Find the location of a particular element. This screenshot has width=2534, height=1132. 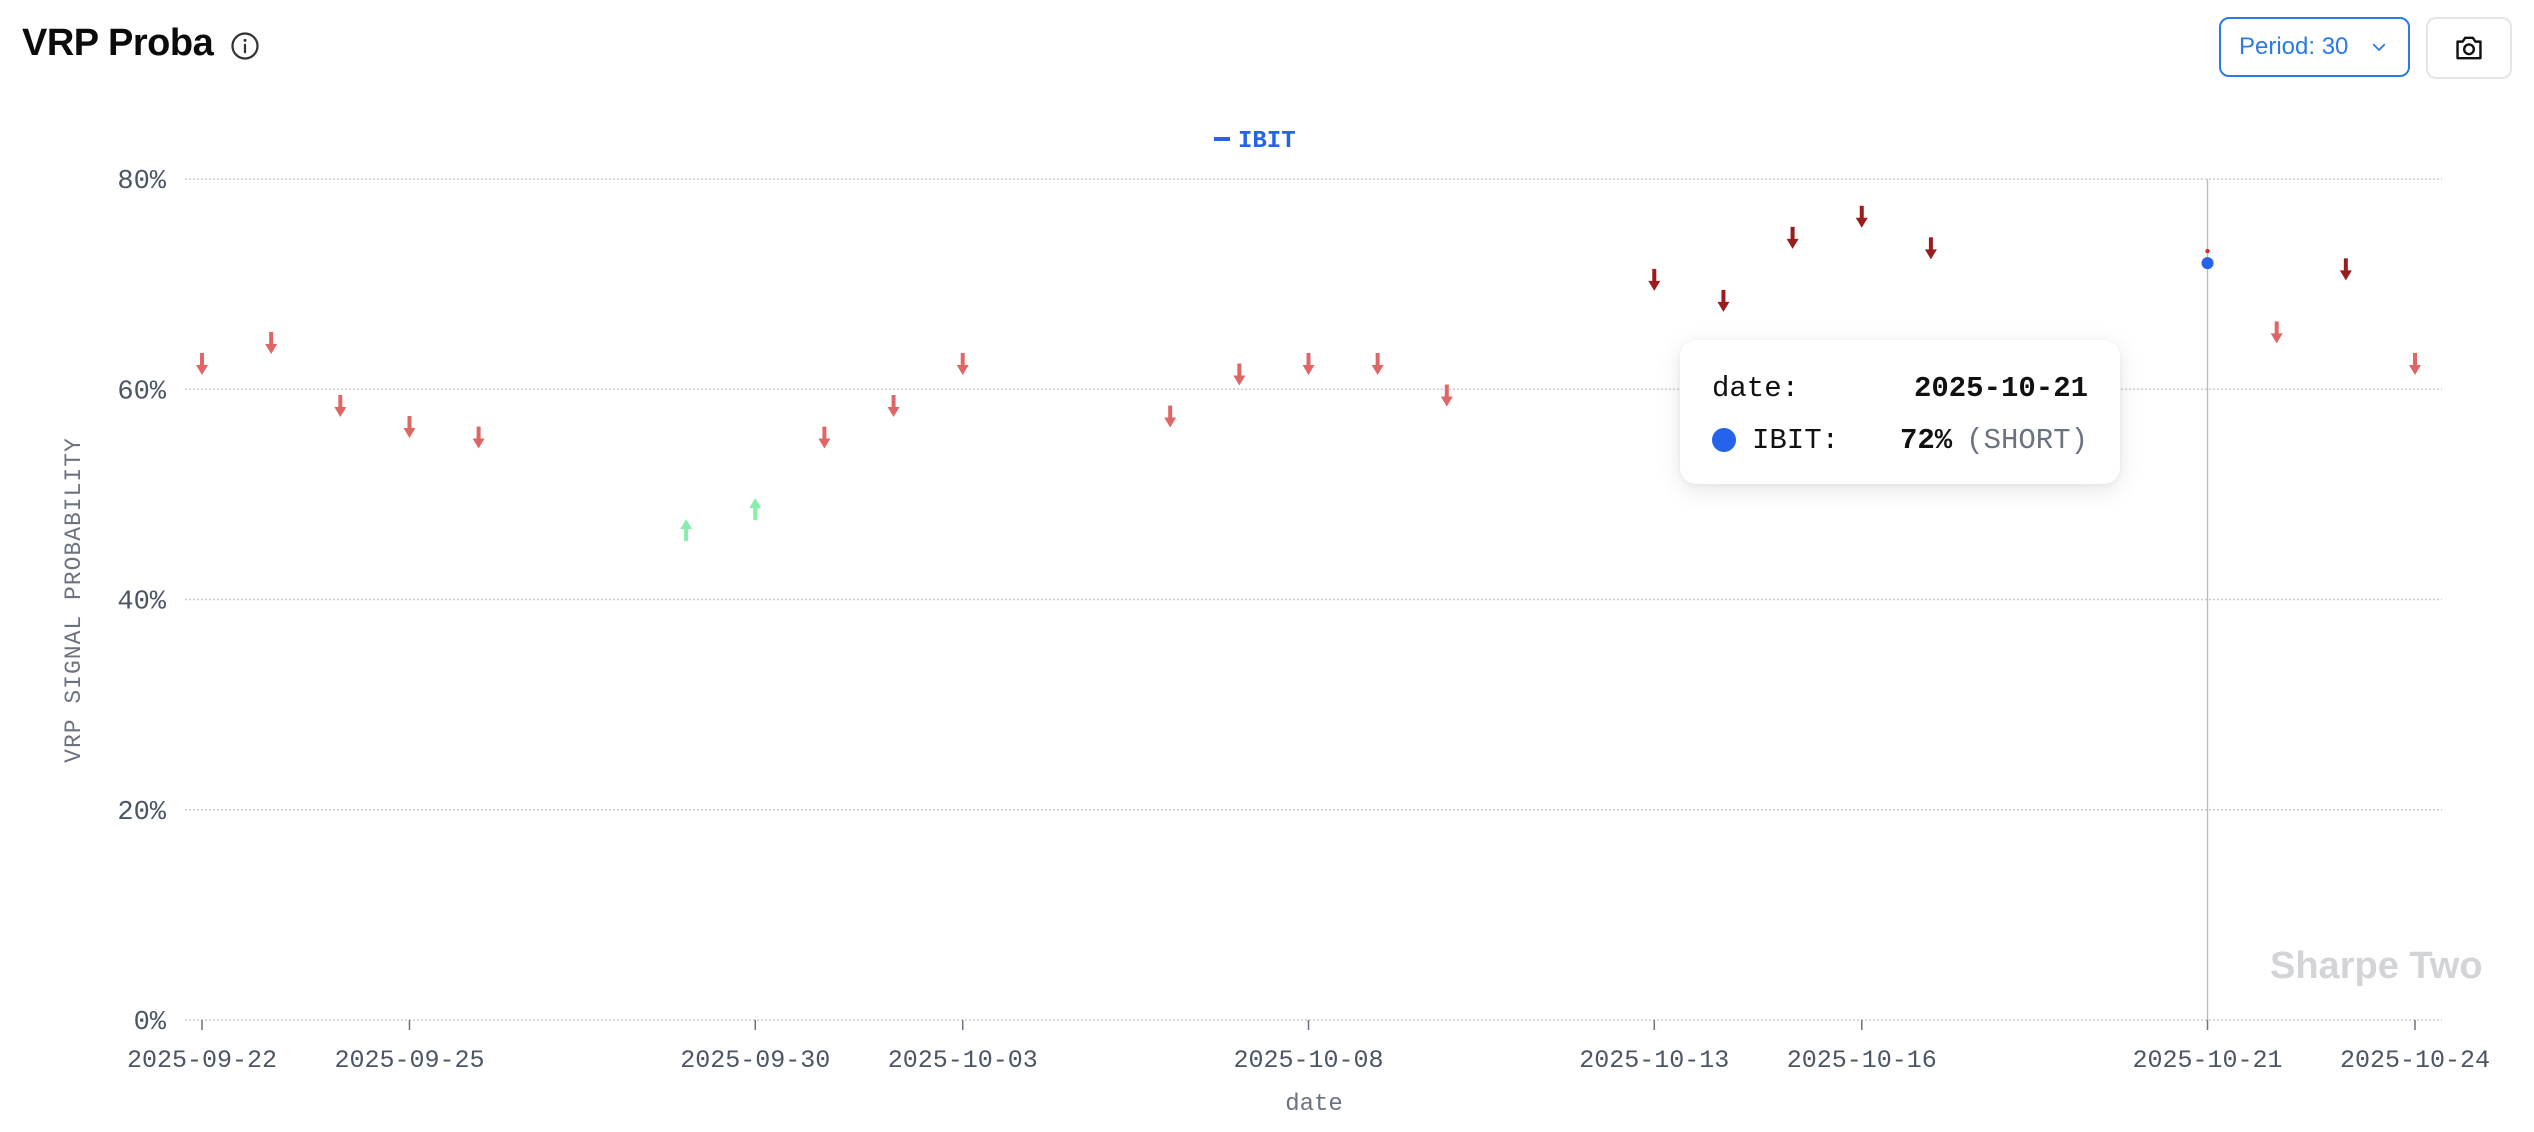

x-tick-label: 2025-09-25 is located at coordinates (409, 1060).